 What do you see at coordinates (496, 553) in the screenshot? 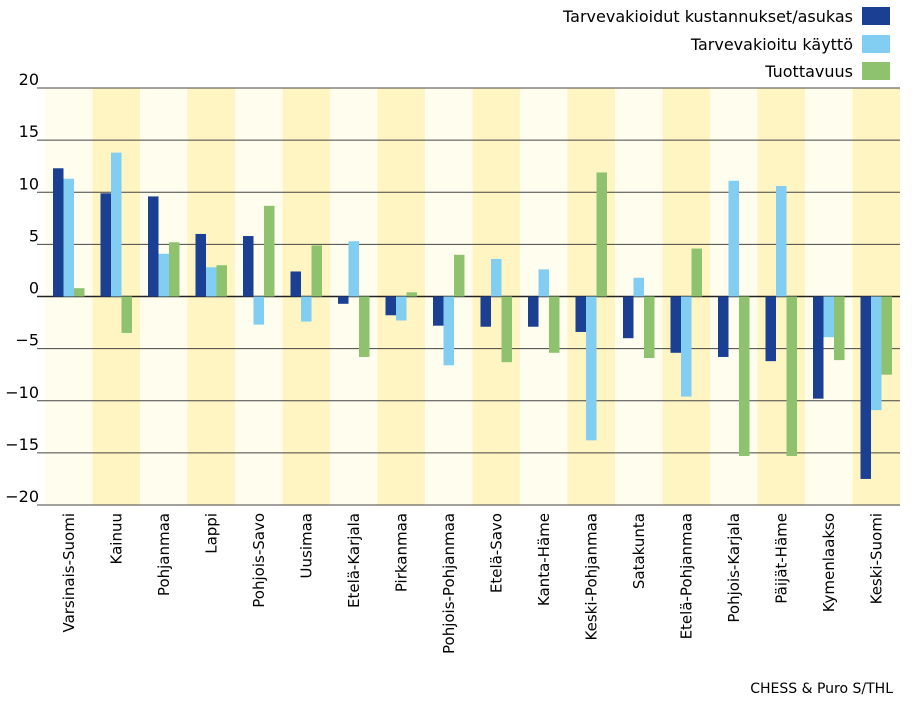
I see `x-tick-label: Etelä-Savo` at bounding box center [496, 553].